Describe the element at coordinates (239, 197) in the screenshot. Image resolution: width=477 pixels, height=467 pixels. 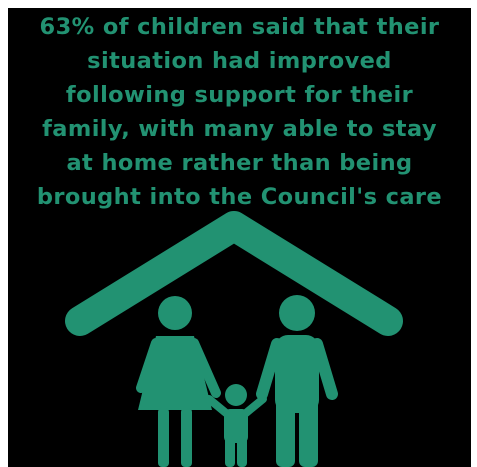
I see `headline-line-6: brought into the Council's care` at that location.